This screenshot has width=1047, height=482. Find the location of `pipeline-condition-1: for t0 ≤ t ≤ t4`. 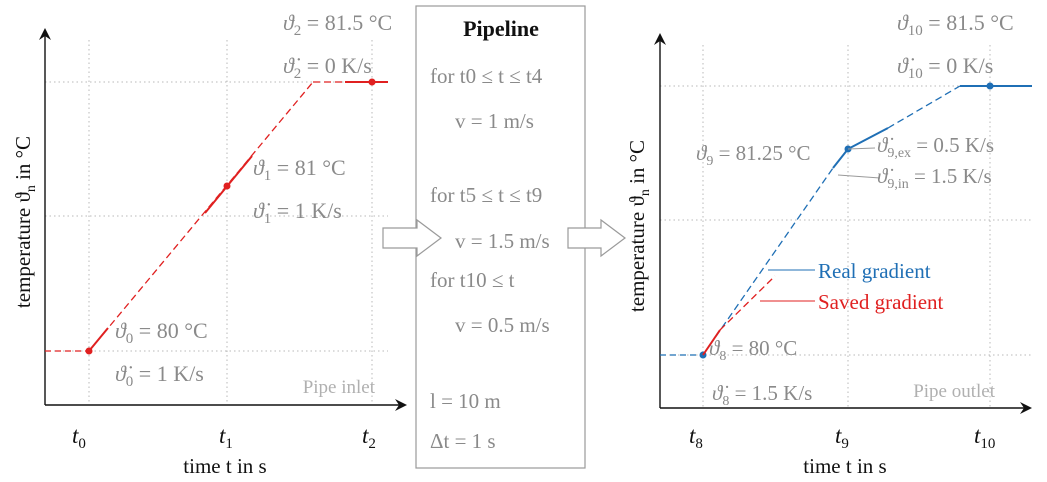

pipeline-condition-1: for t0 ≤ t ≤ t4 is located at coordinates (486, 76).